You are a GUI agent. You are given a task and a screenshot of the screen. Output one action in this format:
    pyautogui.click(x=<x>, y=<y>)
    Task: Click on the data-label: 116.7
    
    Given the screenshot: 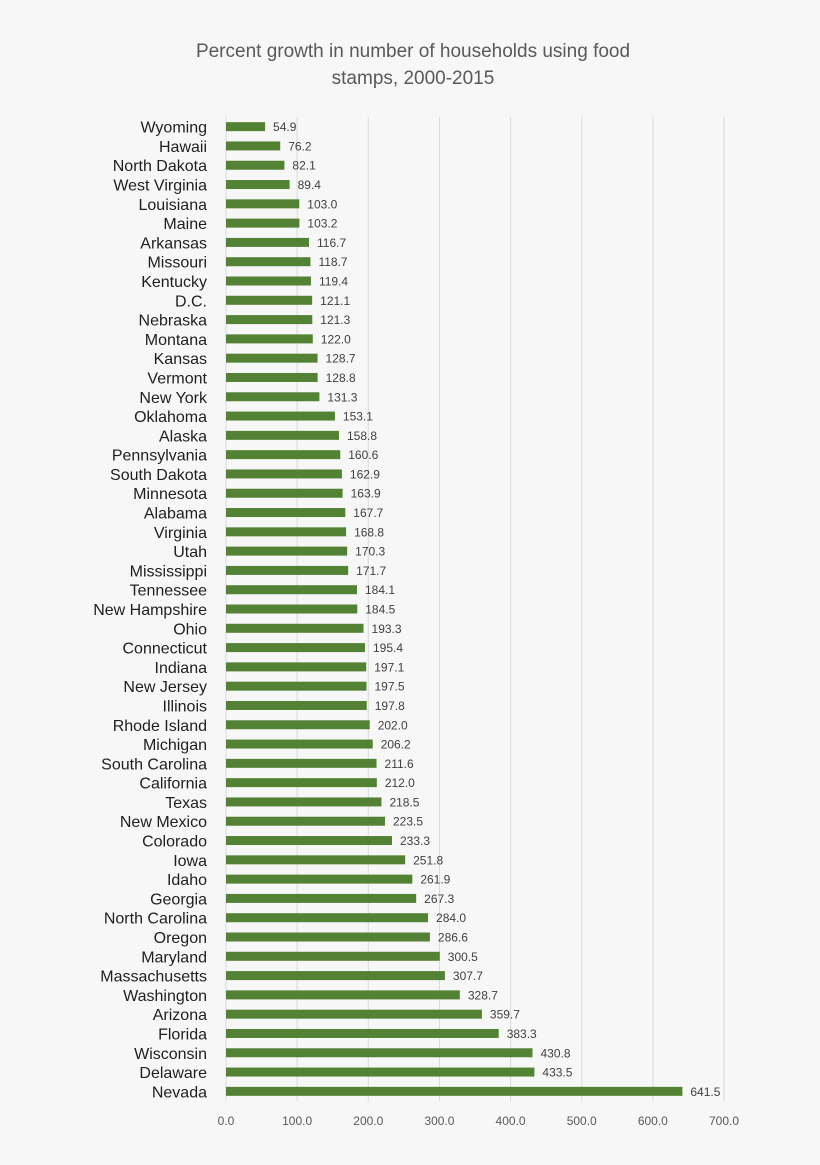 What is the action you would take?
    pyautogui.click(x=331, y=243)
    